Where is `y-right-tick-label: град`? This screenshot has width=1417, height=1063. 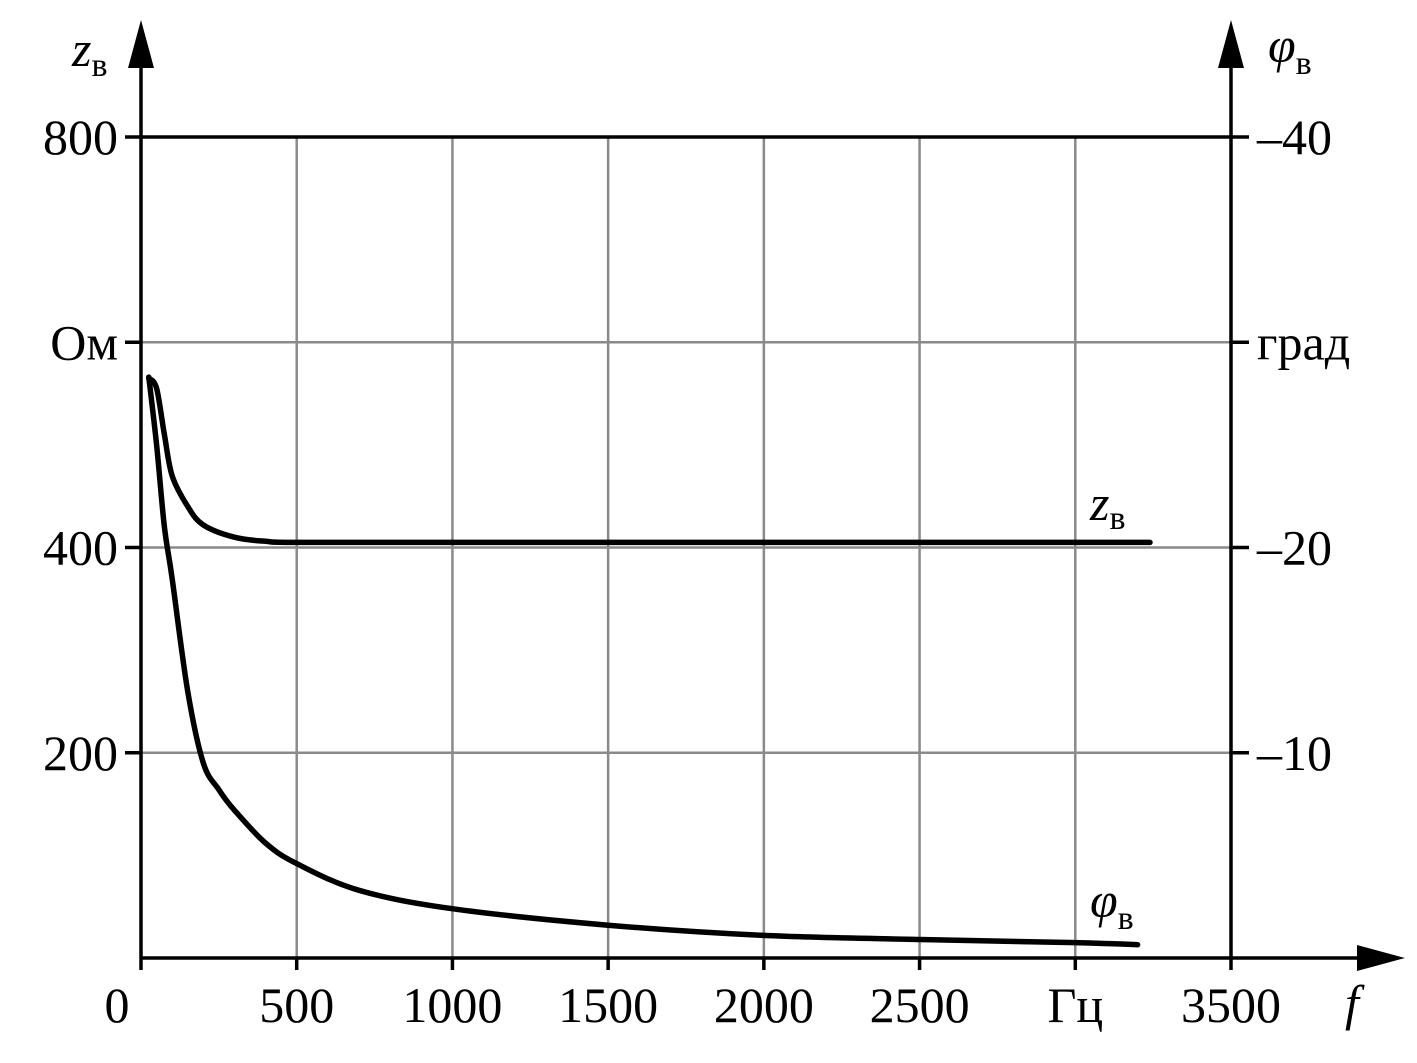 y-right-tick-label: град is located at coordinates (1303, 342).